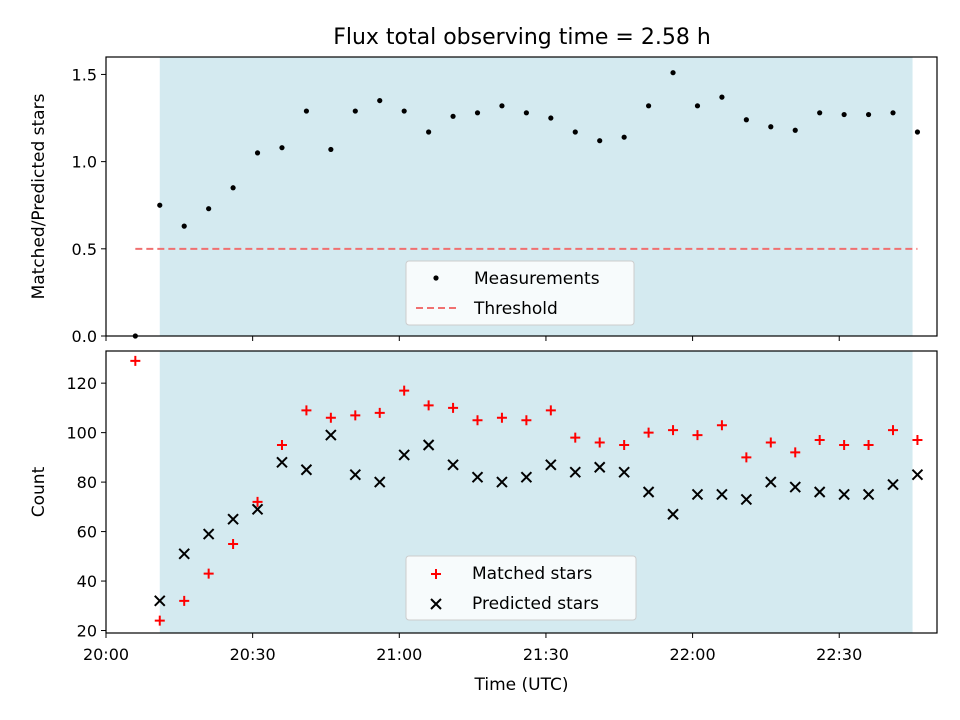 This screenshot has width=960, height=720. I want to click on y-tick-label: 20, so click(87, 631).